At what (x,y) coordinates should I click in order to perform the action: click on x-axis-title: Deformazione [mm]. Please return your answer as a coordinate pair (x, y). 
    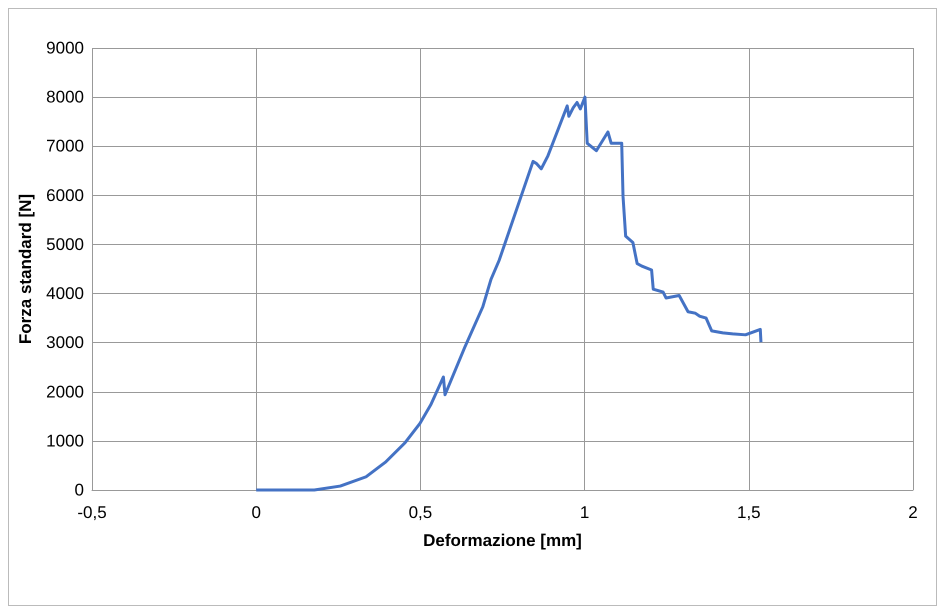
    Looking at the image, I should click on (502, 540).